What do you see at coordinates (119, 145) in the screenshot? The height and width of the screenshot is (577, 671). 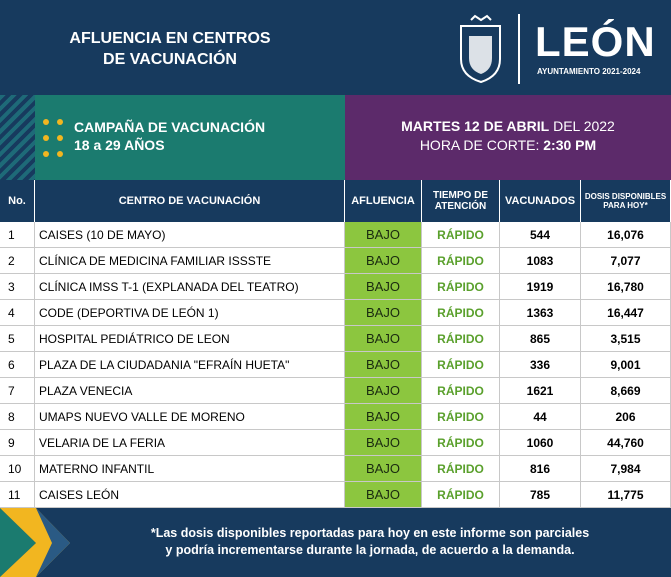 I see `campaign-ages: 18 a 29 AÑOS` at bounding box center [119, 145].